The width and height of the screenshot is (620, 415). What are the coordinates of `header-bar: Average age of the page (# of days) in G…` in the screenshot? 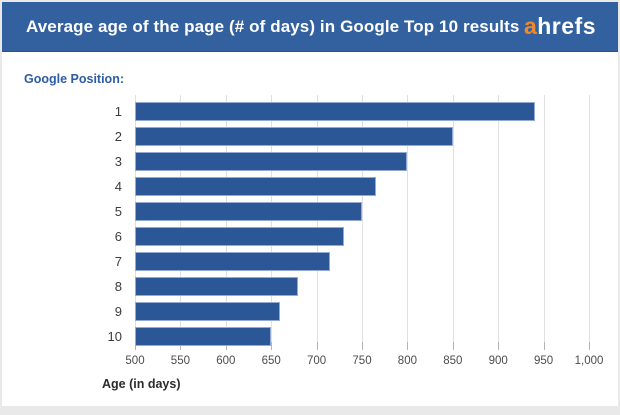 It's located at (310, 27).